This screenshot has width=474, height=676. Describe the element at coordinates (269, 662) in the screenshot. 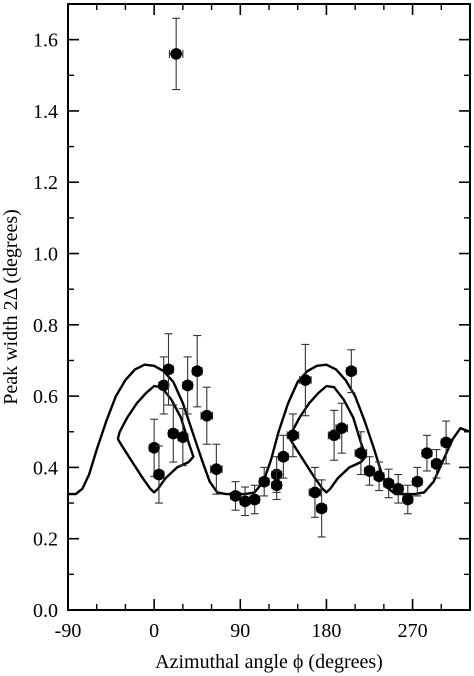

I see `x-axis-label: Azimuthal angle ϕ (degrees)` at that location.